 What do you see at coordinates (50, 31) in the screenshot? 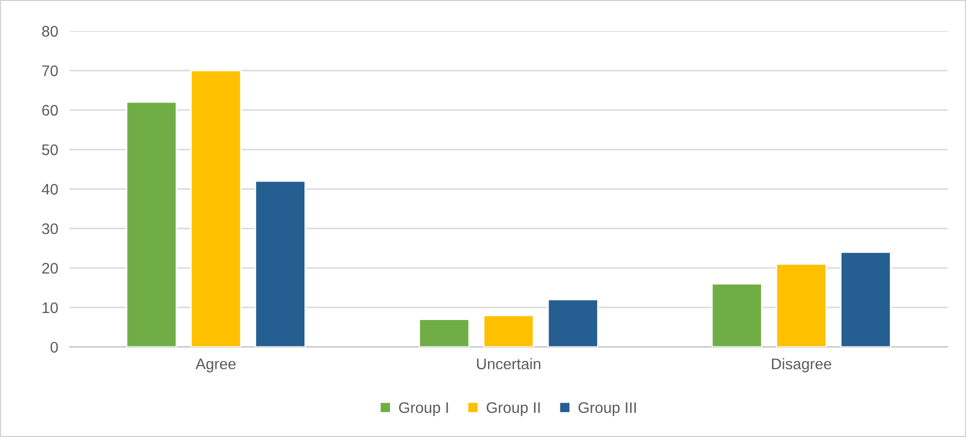
I see `y-tick-label: 80` at bounding box center [50, 31].